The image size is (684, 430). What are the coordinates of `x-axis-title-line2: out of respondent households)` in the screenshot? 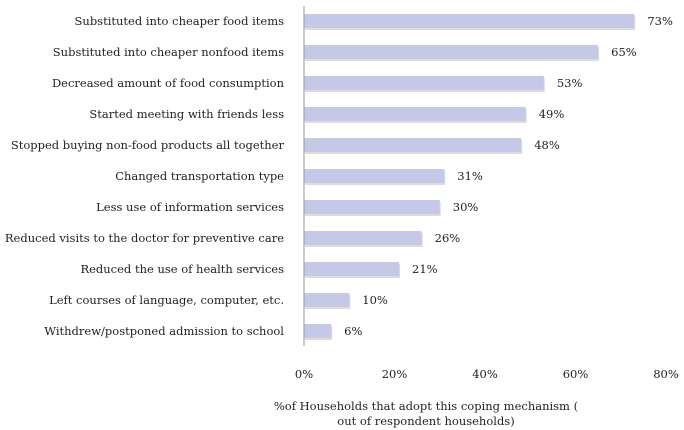 It's located at (425, 421).